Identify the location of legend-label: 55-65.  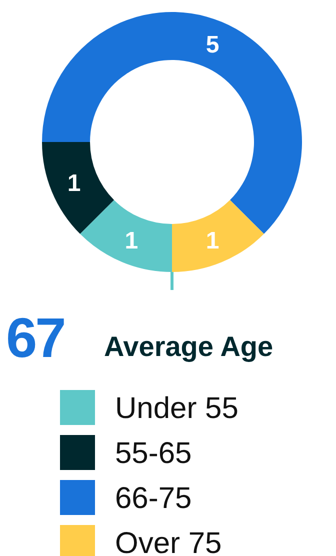
(153, 453).